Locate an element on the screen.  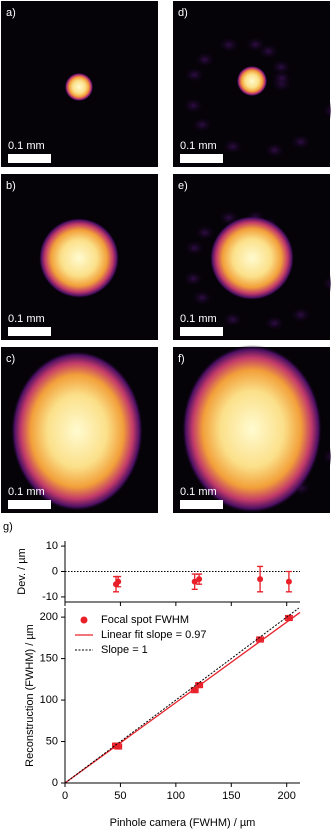
x-tick-label: 200 is located at coordinates (287, 796).